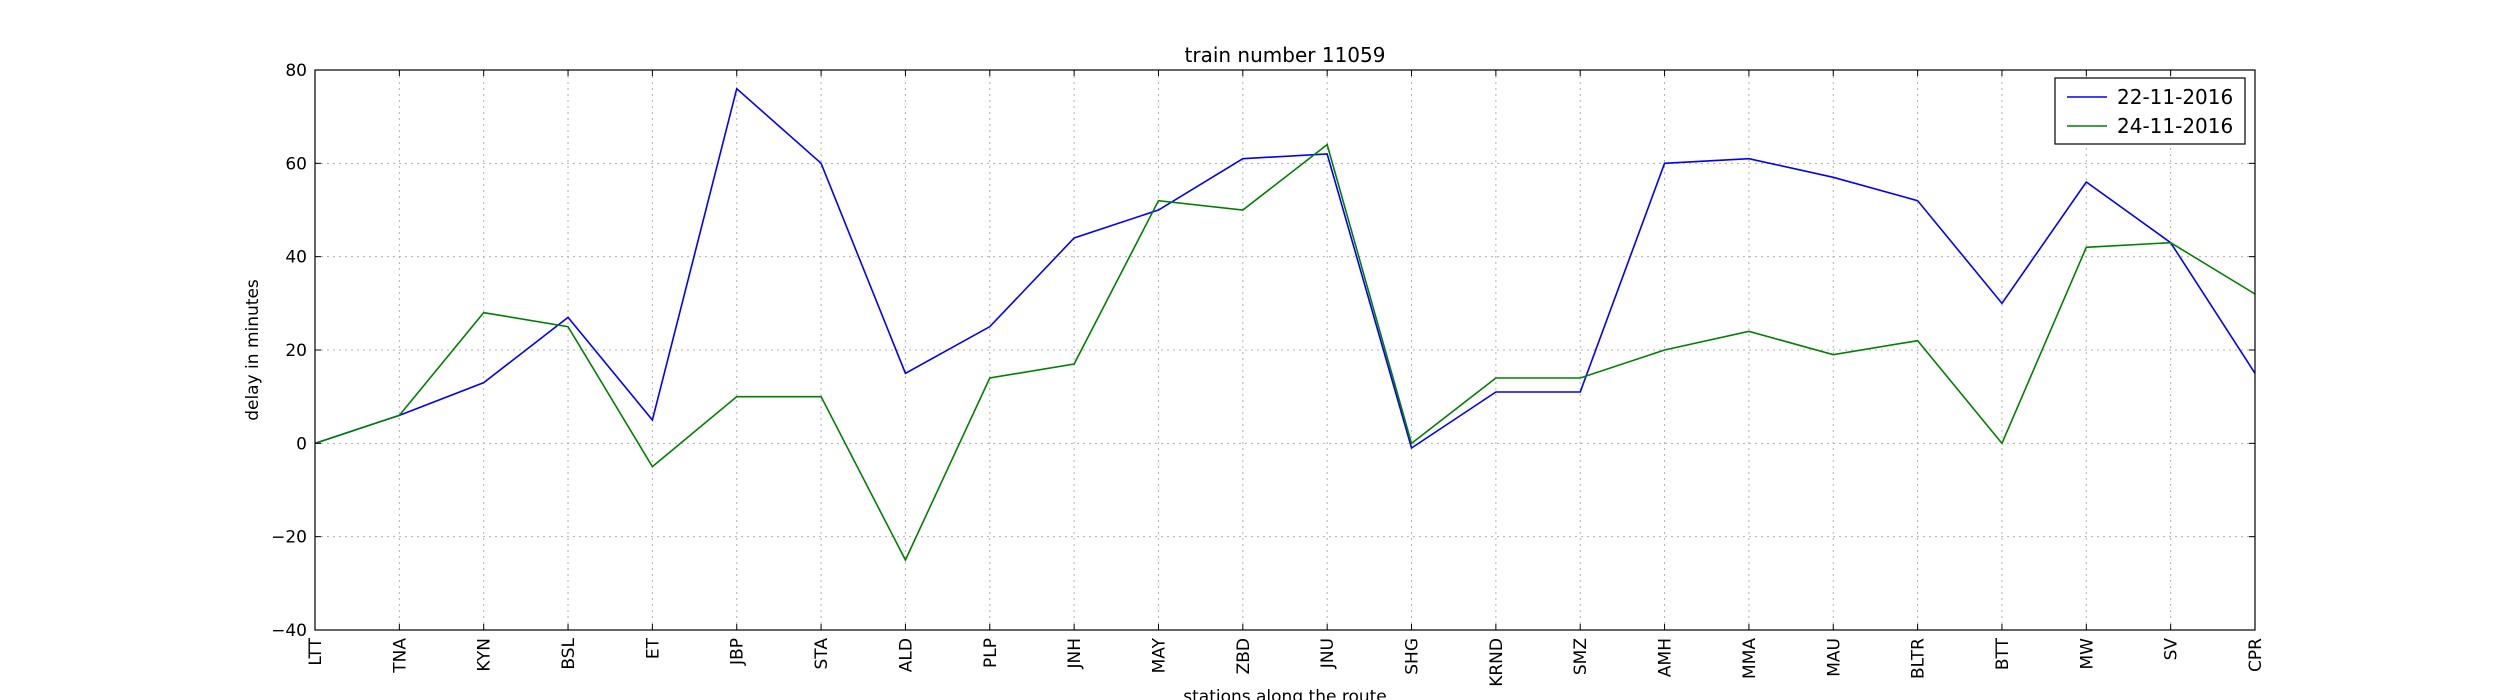  Describe the element at coordinates (1750, 658) in the screenshot. I see `x-tick-label: MMA` at that location.